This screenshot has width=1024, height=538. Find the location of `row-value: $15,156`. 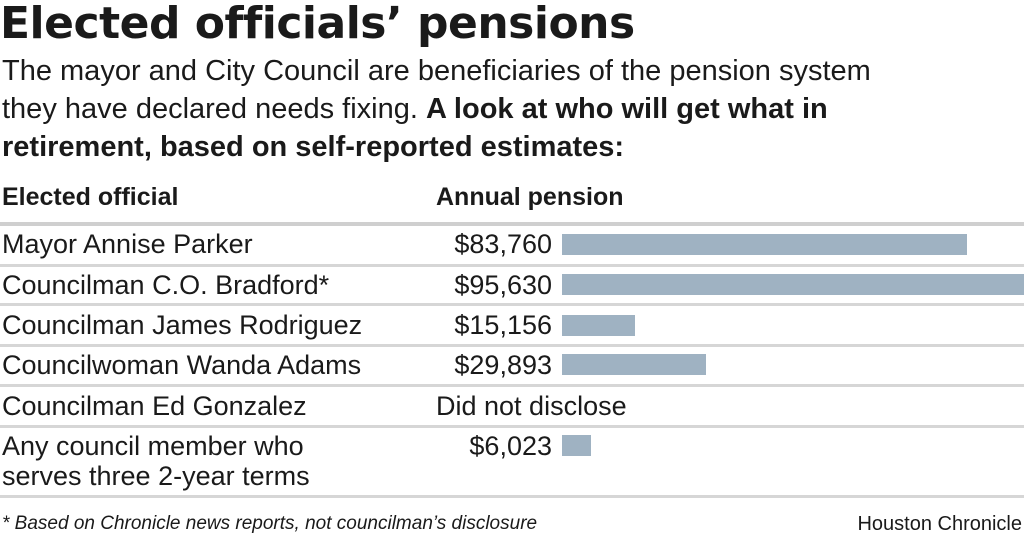

row-value: $15,156 is located at coordinates (503, 325).